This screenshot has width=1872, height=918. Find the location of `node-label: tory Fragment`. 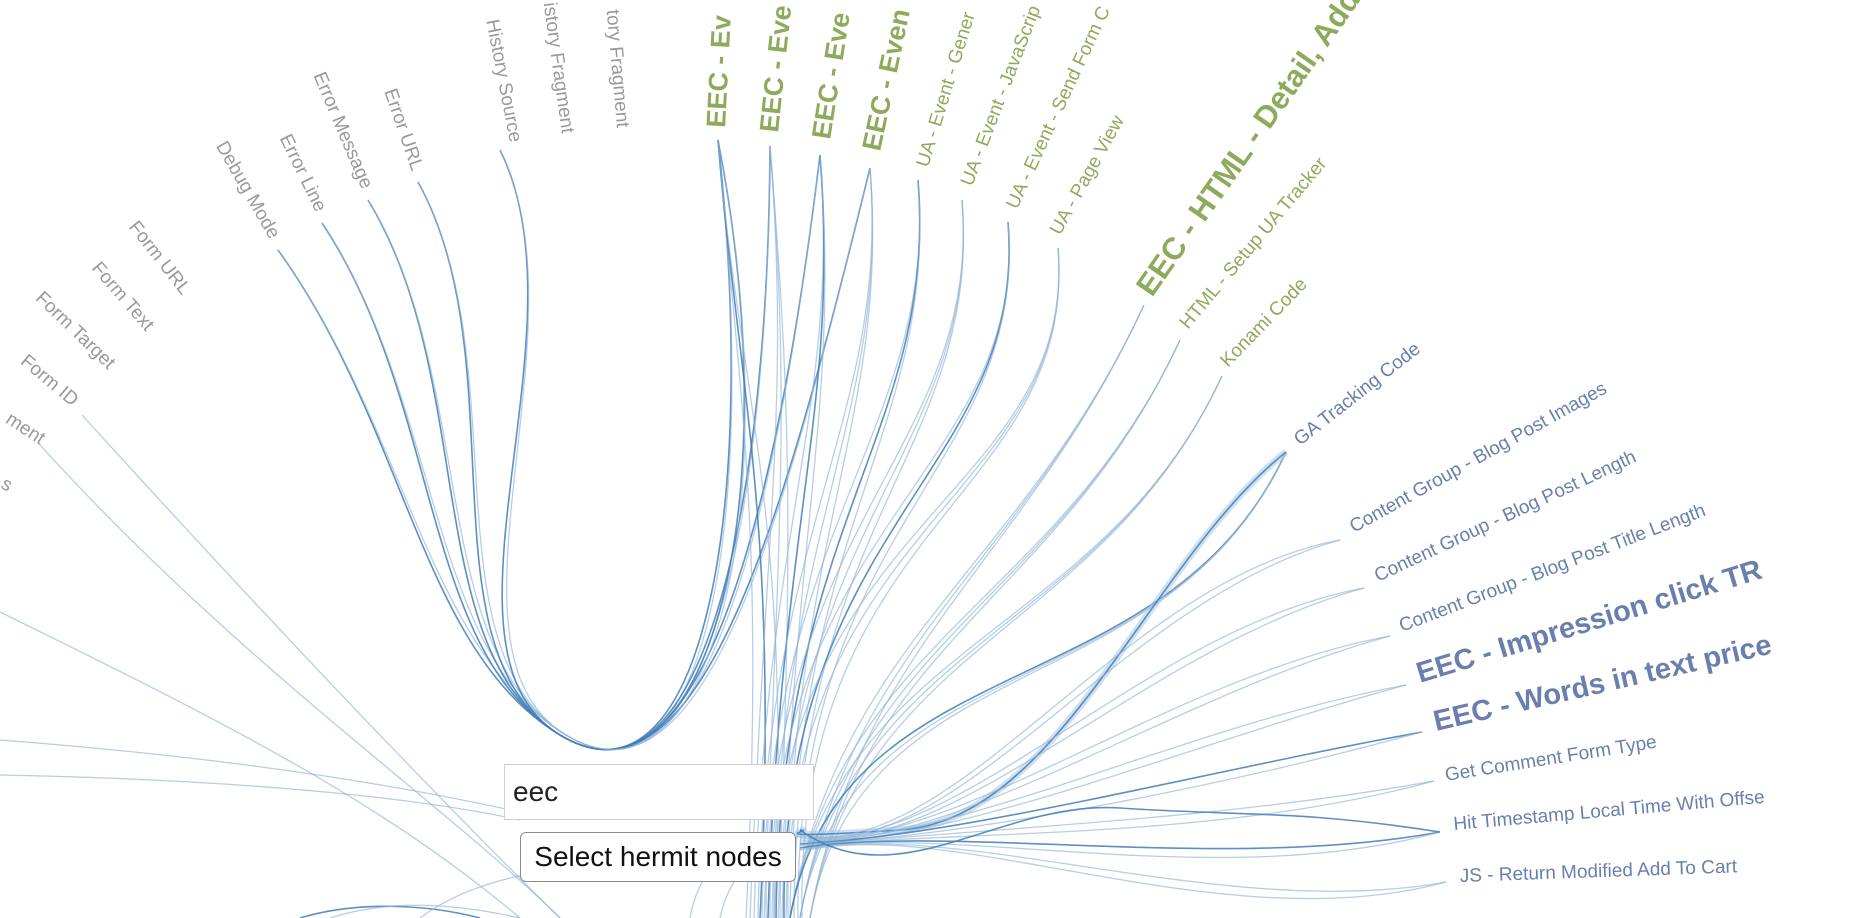

node-label: tory Fragment is located at coordinates (617, 69).